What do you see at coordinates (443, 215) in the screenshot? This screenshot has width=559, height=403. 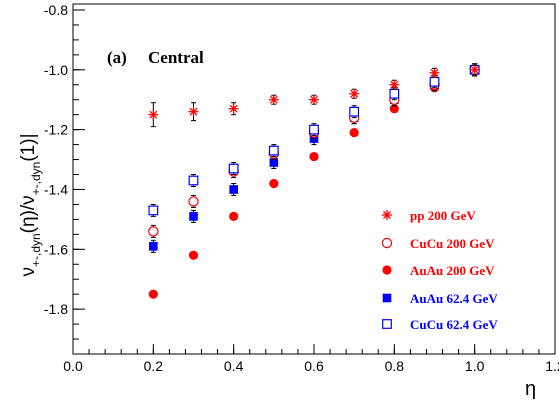 I see `legend-label: pp 200 GeV` at bounding box center [443, 215].